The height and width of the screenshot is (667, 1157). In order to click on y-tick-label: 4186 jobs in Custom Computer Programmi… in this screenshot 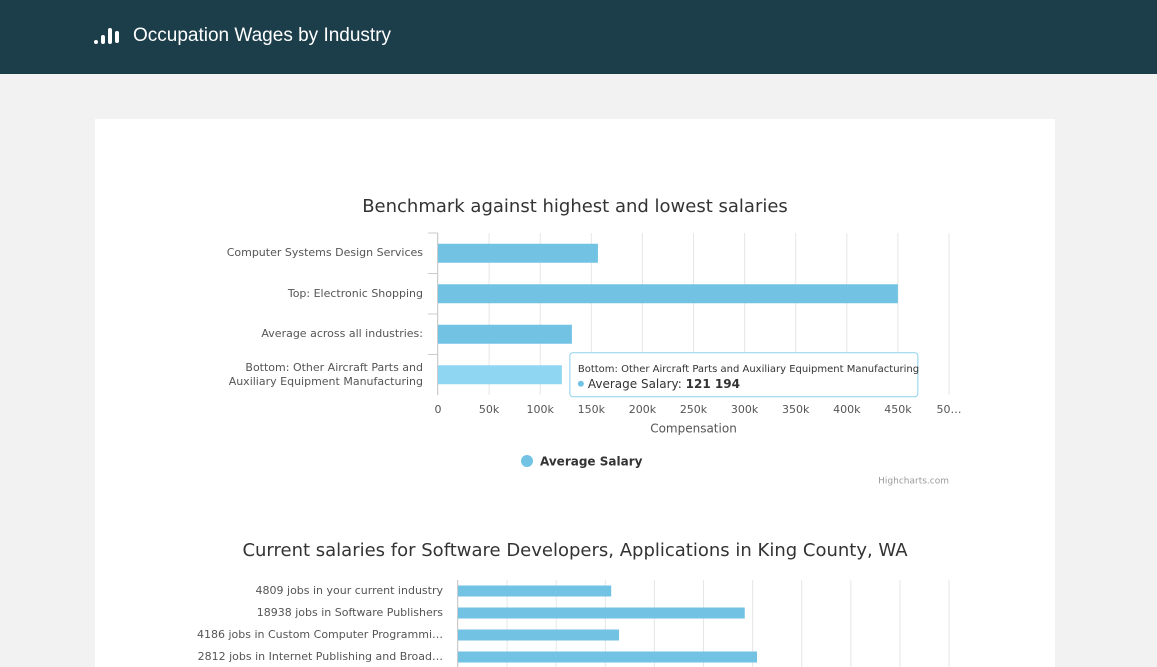, I will do `click(320, 634)`.